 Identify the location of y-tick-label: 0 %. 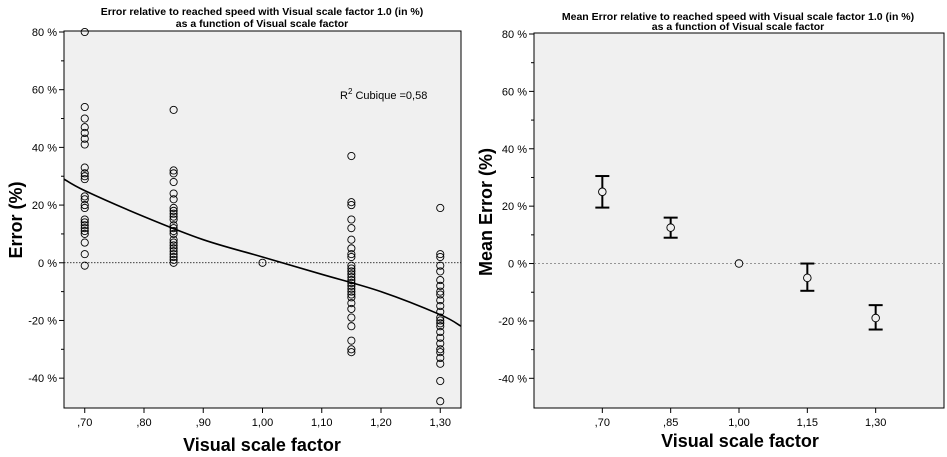
(517, 265).